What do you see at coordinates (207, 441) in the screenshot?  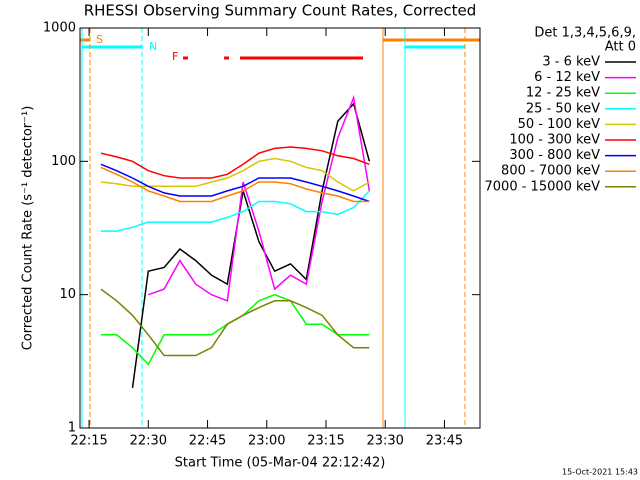 I see `x-tick-label: 22:45` at bounding box center [207, 441].